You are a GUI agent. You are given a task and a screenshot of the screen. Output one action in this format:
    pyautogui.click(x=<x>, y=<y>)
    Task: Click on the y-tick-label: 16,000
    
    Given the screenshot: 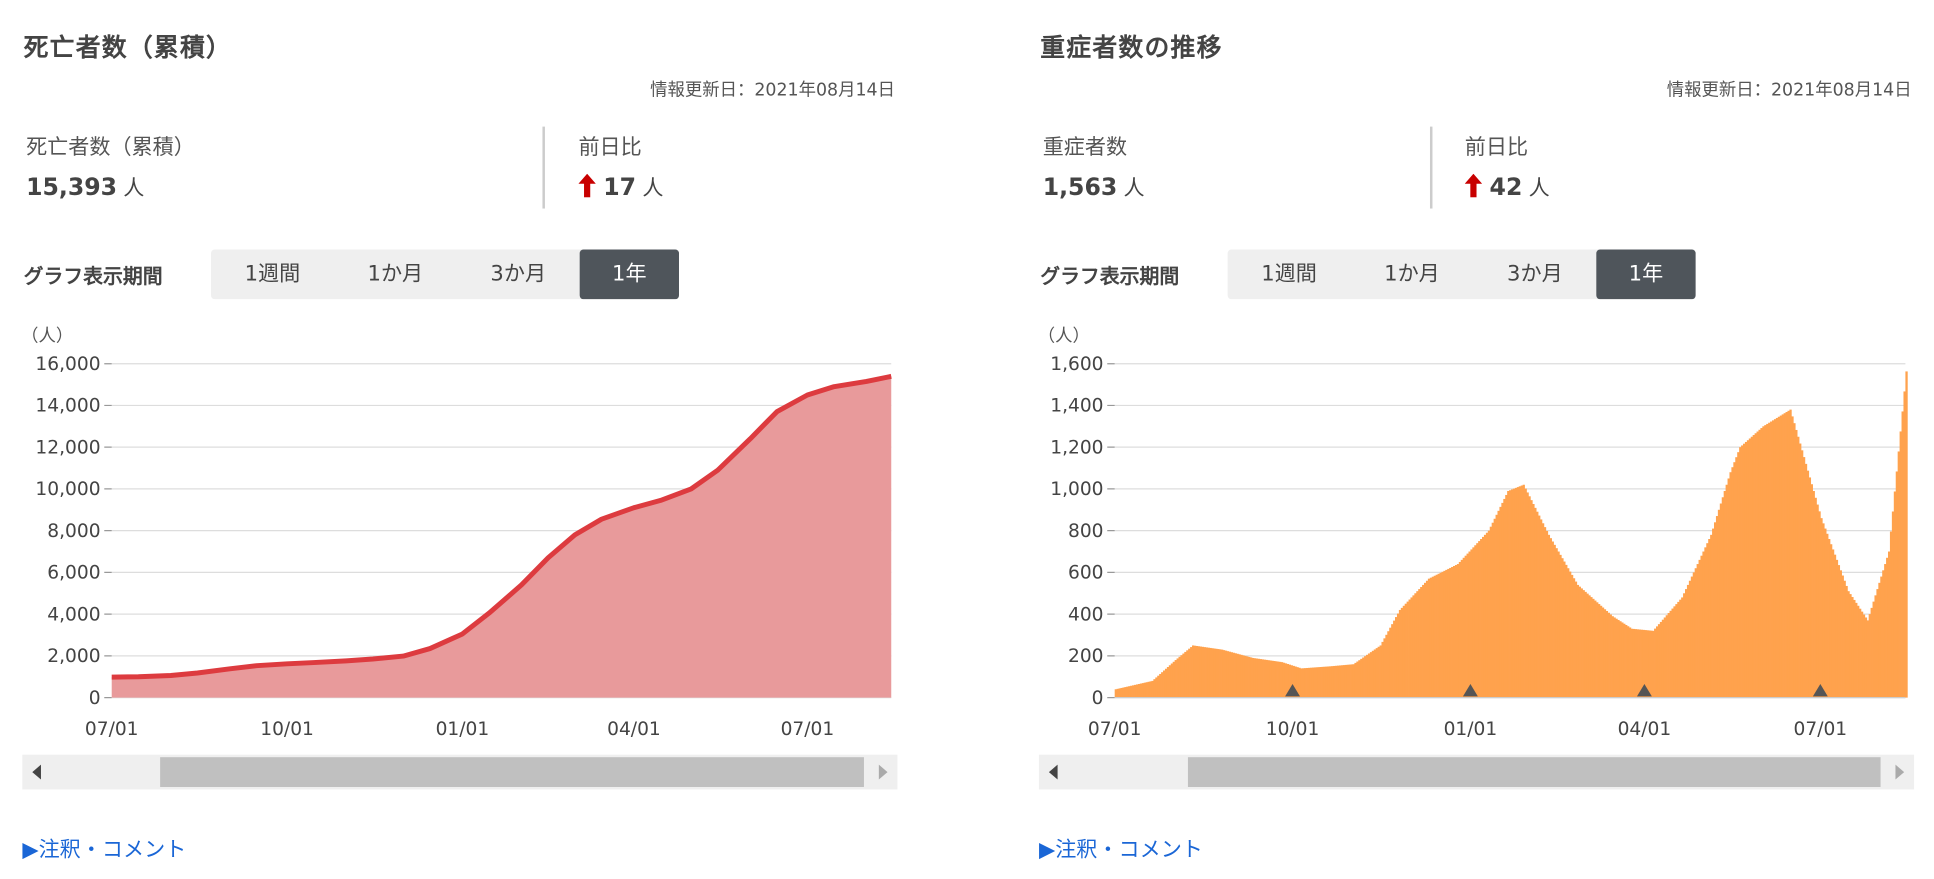 What is the action you would take?
    pyautogui.click(x=67, y=364)
    